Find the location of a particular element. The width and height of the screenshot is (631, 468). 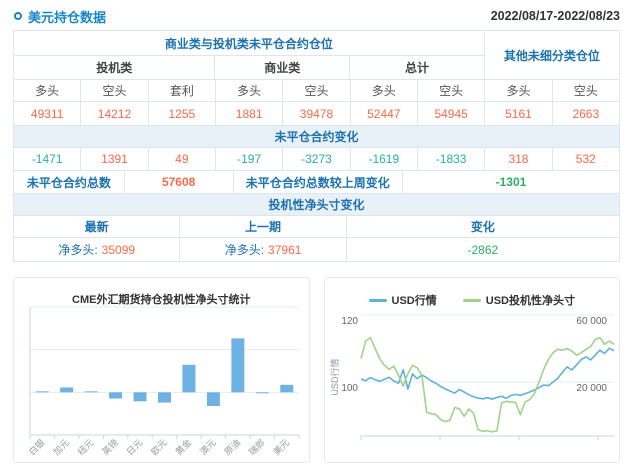

legend-item-usd-net-position: USD投机性净头寸 is located at coordinates (518, 300).